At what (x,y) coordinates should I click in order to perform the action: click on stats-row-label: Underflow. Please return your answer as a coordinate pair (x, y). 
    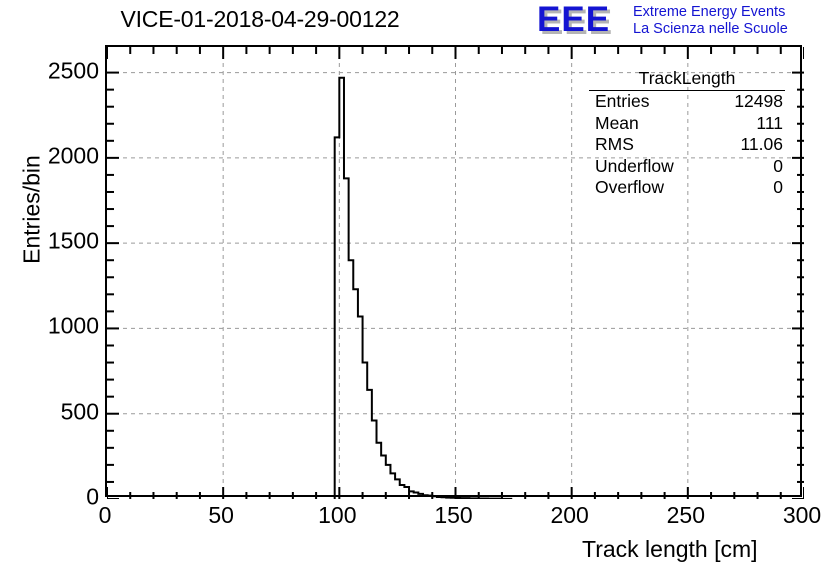
    Looking at the image, I should click on (634, 165).